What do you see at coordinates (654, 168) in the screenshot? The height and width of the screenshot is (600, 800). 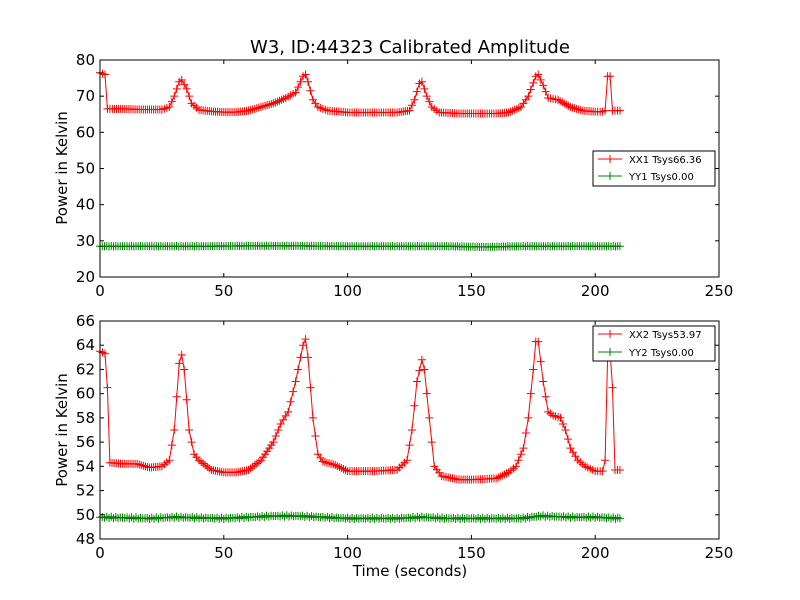 I see `top-legend: XX1 Tsys66.36 YY1 Tsys0.00` at bounding box center [654, 168].